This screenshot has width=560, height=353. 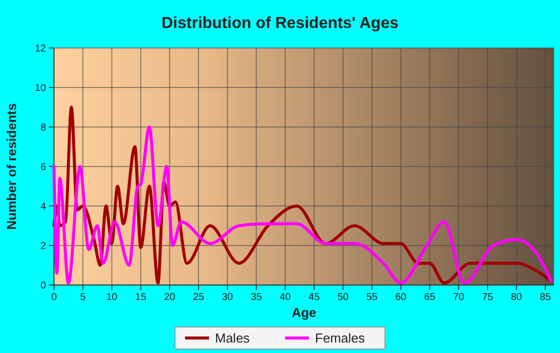 What do you see at coordinates (372, 297) in the screenshot?
I see `x-tick-label: 55` at bounding box center [372, 297].